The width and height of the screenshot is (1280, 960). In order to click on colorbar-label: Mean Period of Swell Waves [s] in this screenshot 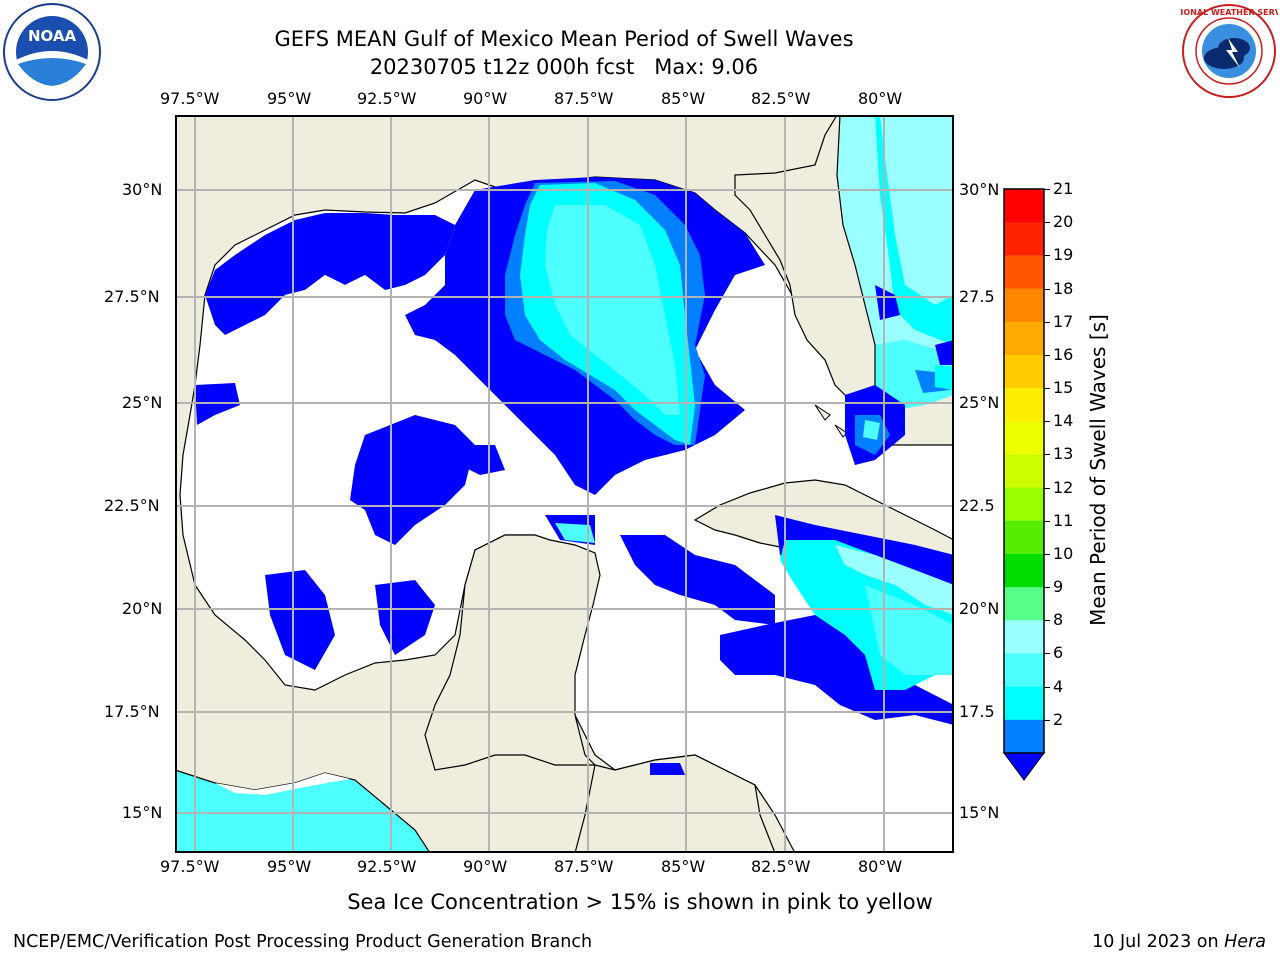, I will do `click(1098, 470)`.